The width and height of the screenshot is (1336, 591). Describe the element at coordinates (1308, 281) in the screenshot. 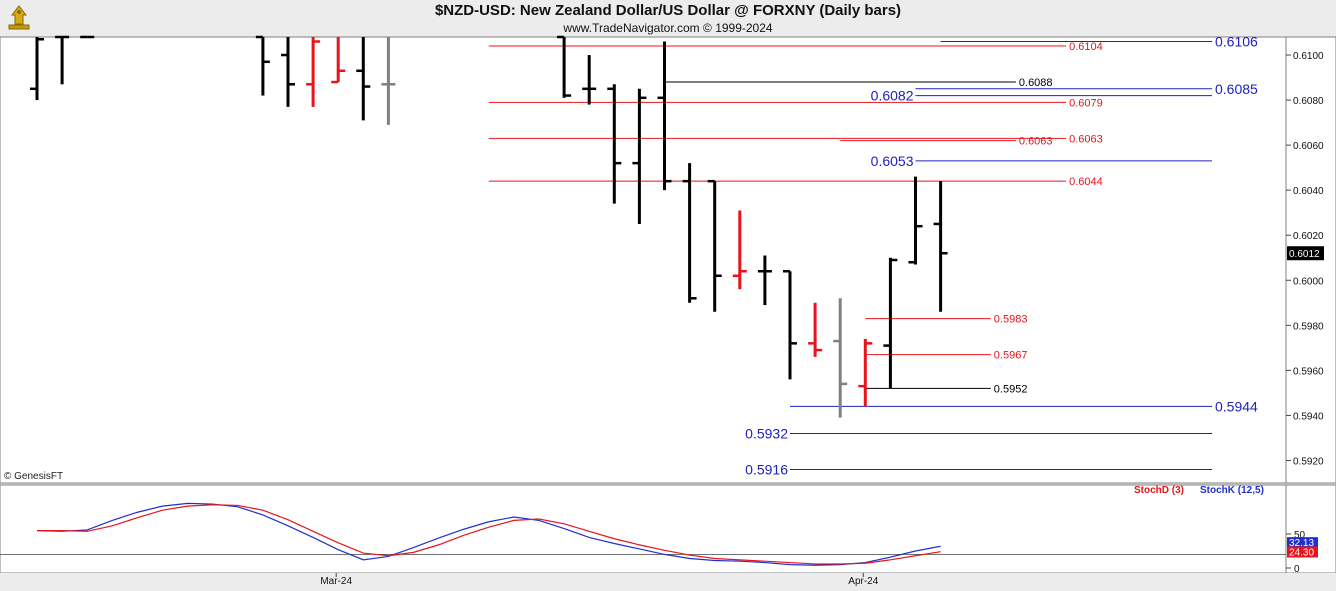

I see `y-tick-label: 0.6000` at that location.